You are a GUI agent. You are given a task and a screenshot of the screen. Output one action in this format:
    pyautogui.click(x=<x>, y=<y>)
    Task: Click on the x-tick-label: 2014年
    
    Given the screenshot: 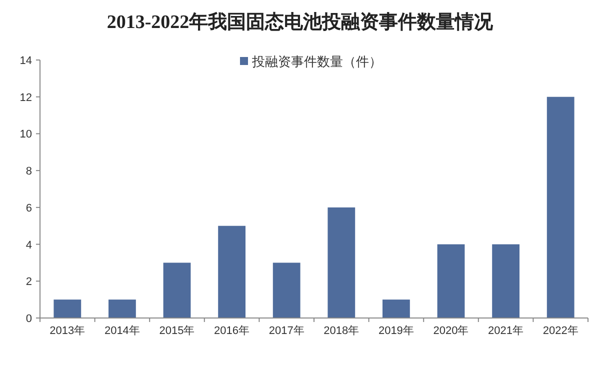 What is the action you would take?
    pyautogui.click(x=122, y=331)
    